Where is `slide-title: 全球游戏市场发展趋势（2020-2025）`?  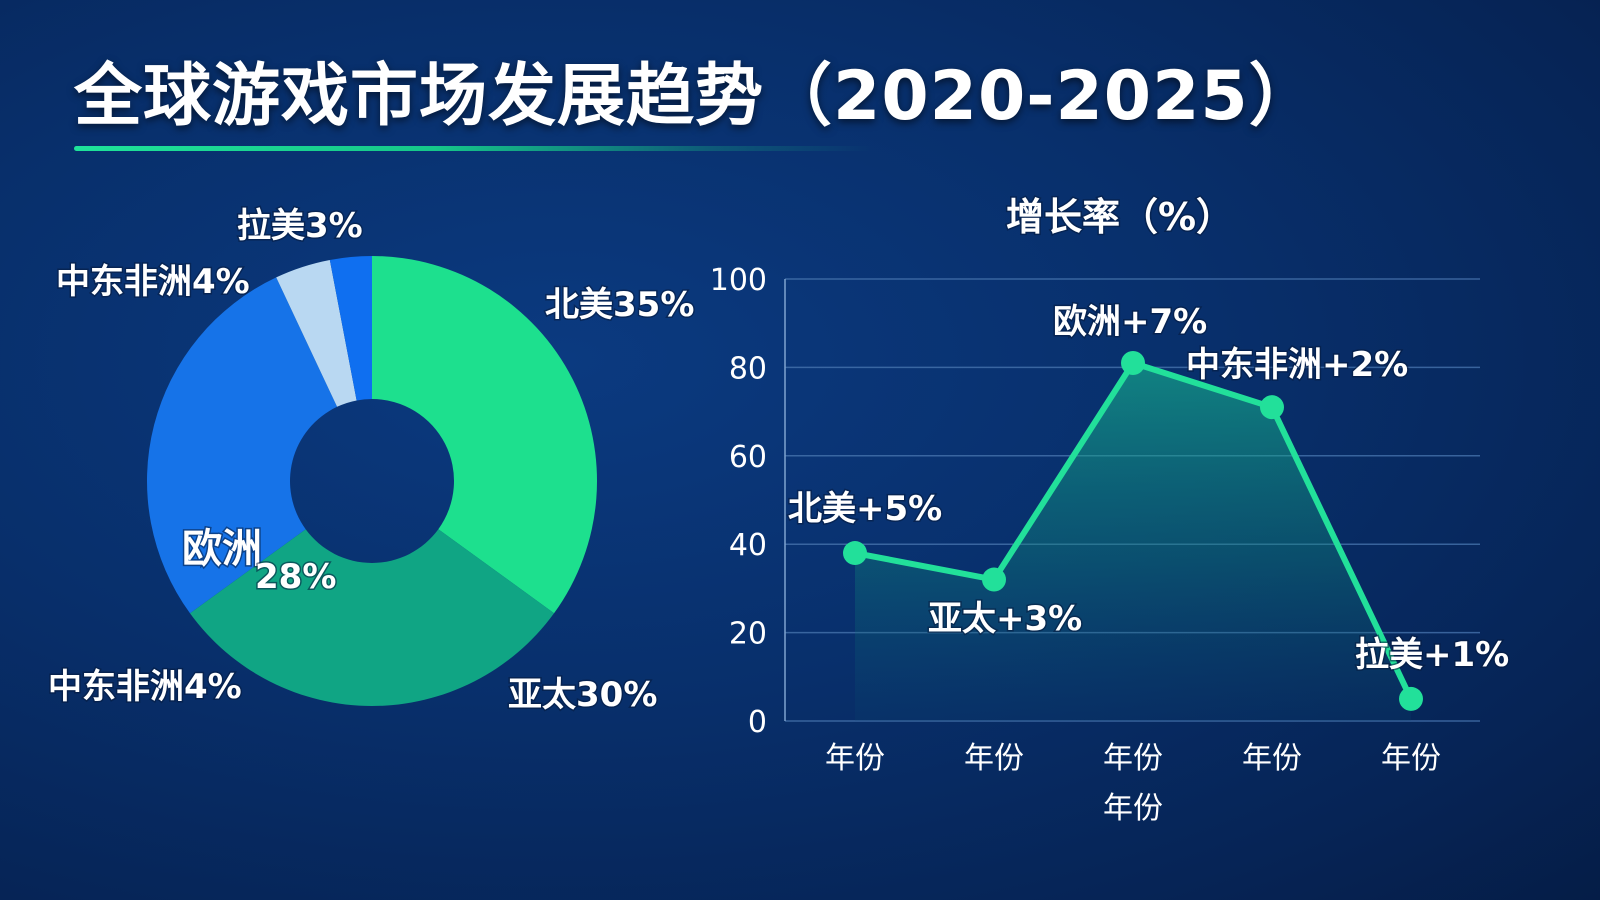
slide-title: 全球游戏市场发展趋势（2020-2025） is located at coordinates (696, 96).